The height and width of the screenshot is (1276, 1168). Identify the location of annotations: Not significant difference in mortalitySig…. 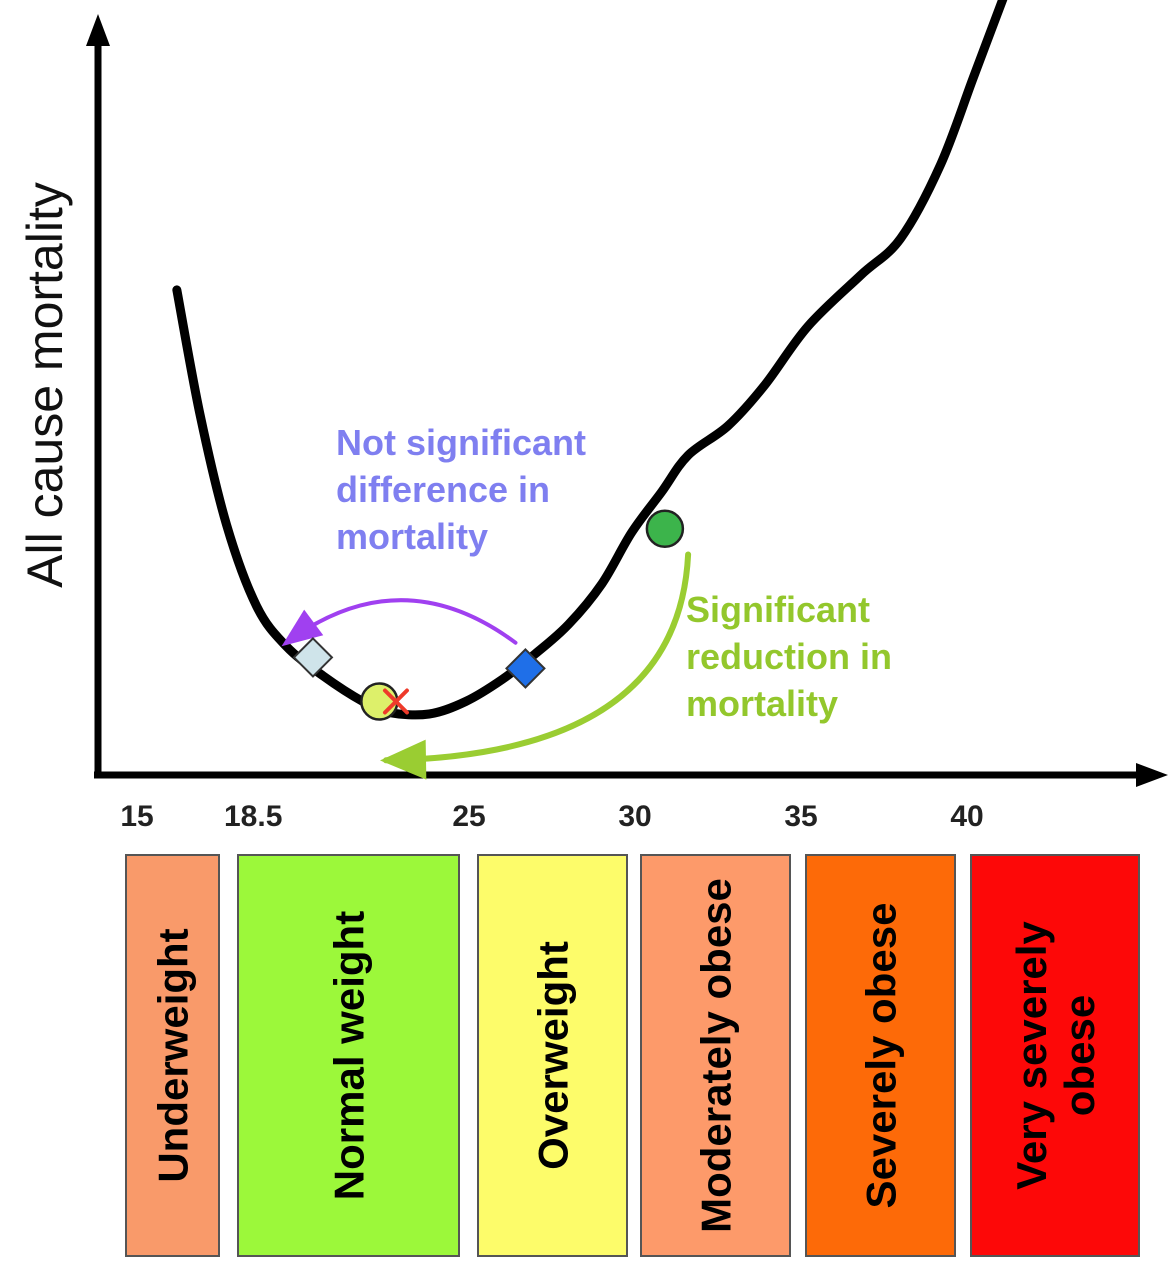
(614, 573).